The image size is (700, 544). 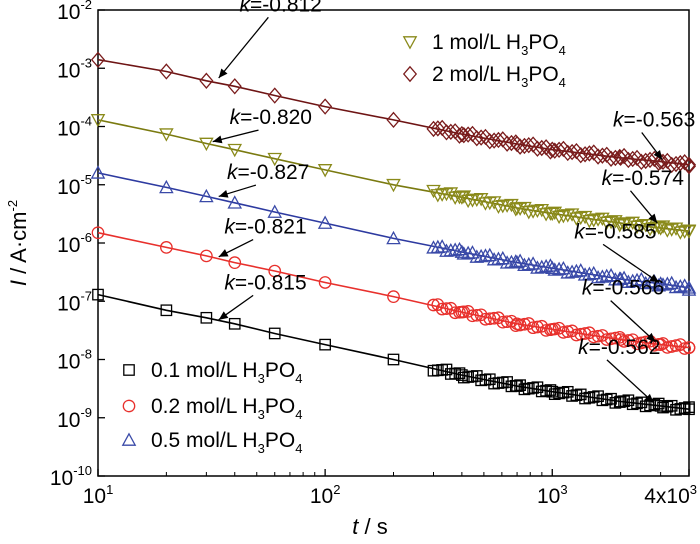 I want to click on legend-label: 0.2 mol/L H3PO4, so click(x=226, y=408).